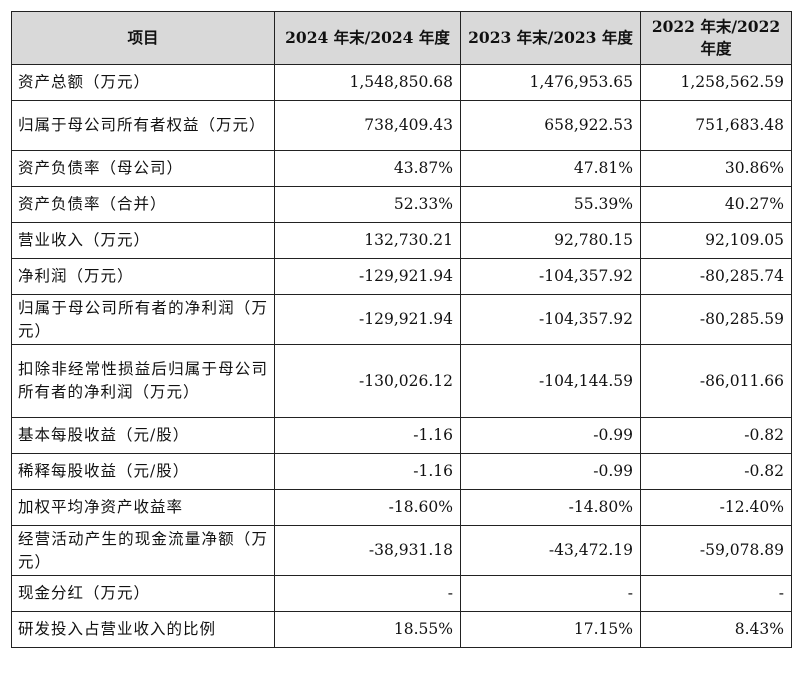  I want to click on row-label: 研发投入占营业收入的比例, so click(143, 629).